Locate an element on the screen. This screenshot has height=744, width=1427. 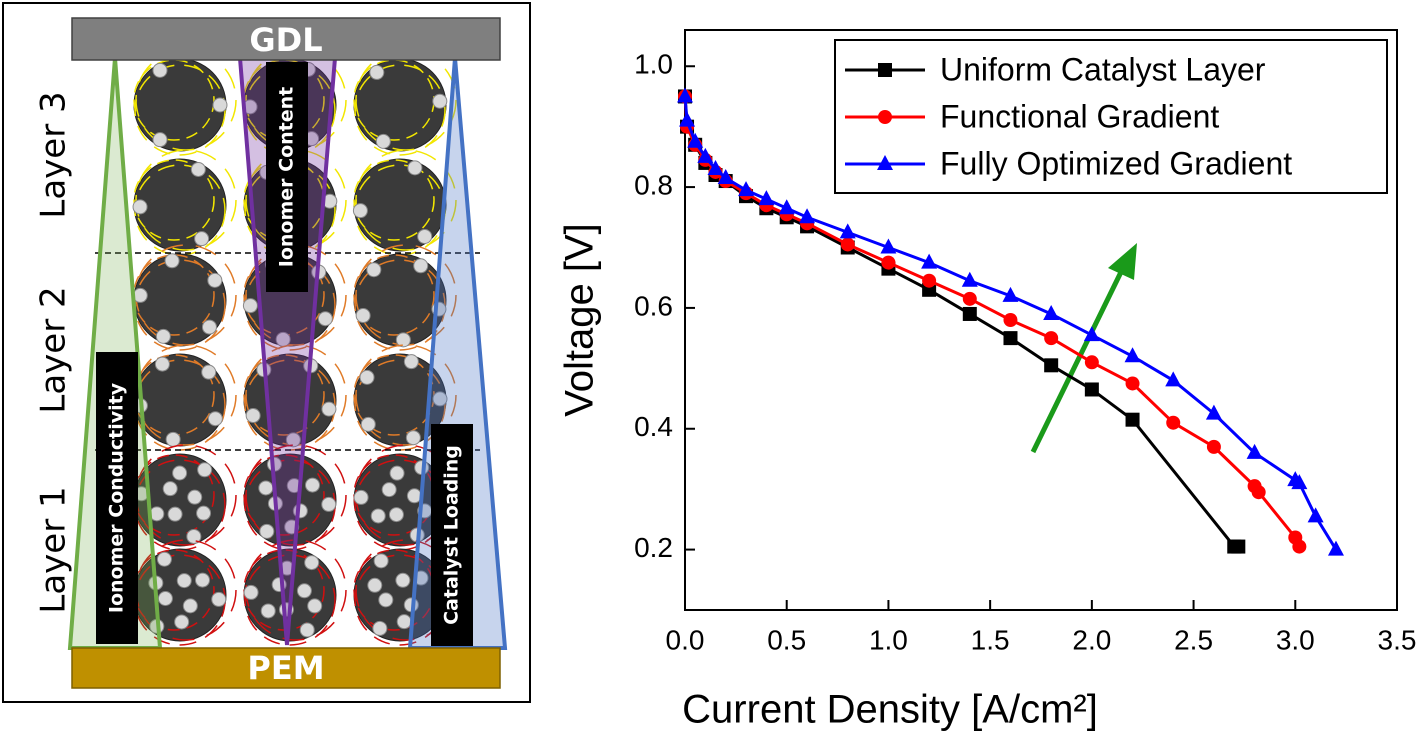
x-tick-label: 3.5 is located at coordinates (1397, 639).